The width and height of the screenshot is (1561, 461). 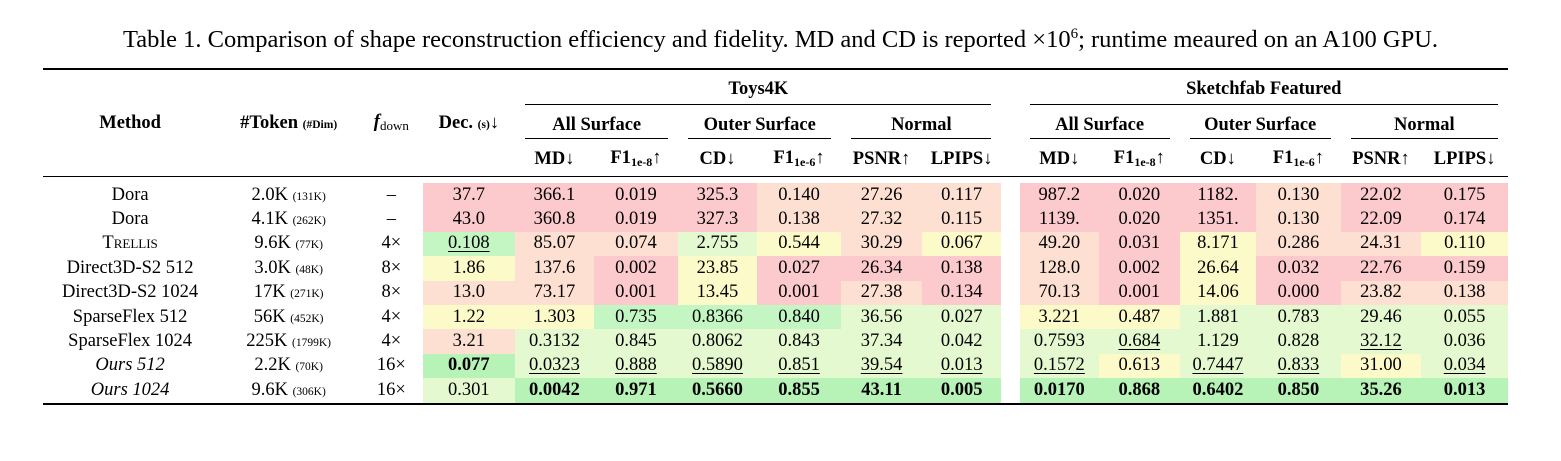 I want to click on cell-sketch-cd: 14.06, so click(x=1218, y=292).